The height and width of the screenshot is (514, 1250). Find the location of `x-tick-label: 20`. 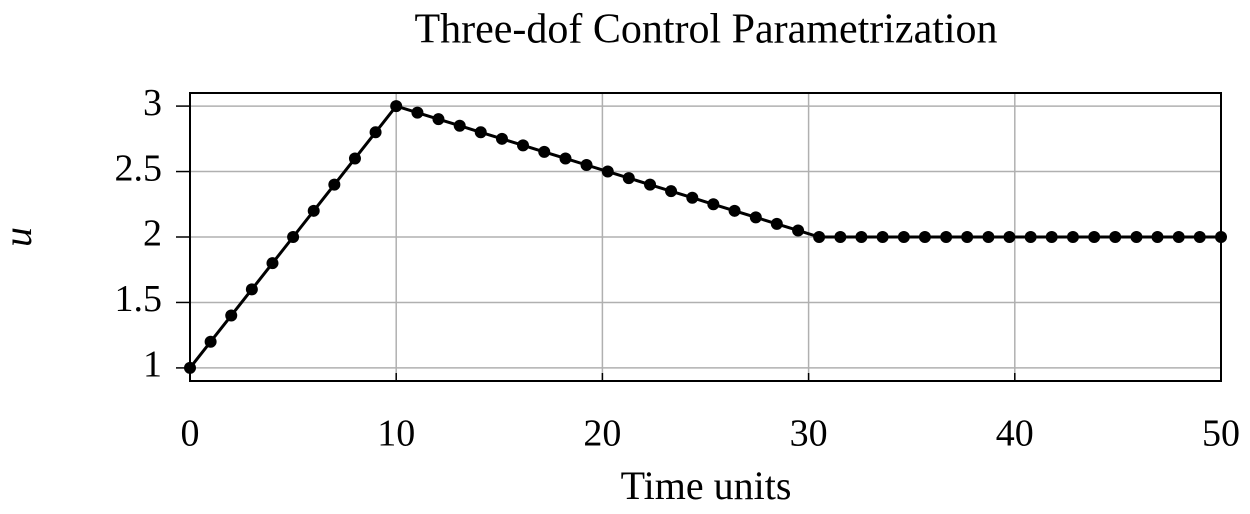

x-tick-label: 20 is located at coordinates (602, 434).